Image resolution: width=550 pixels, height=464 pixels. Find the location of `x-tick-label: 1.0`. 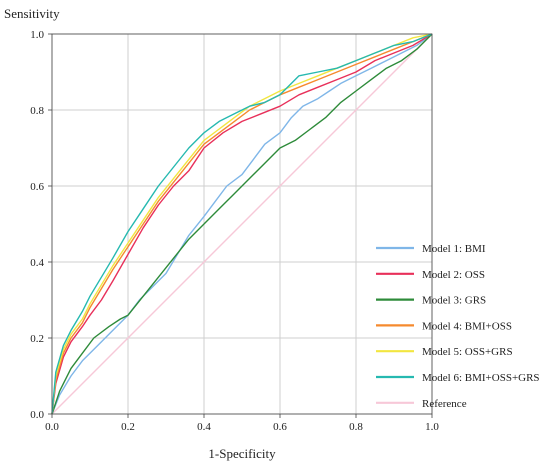

x-tick-label: 1.0 is located at coordinates (432, 427).